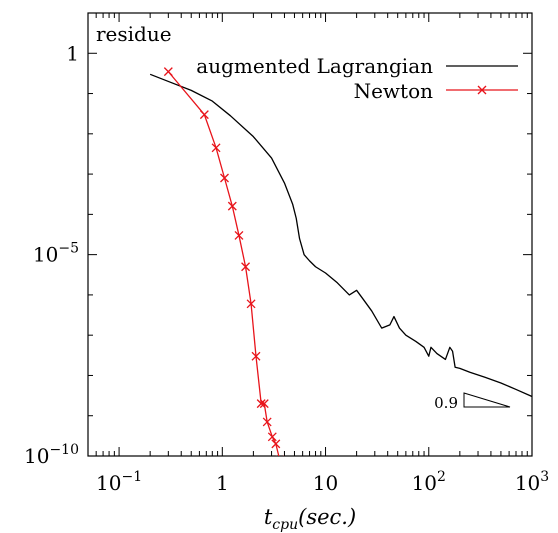 The width and height of the screenshot is (558, 533). I want to click on x-axis-label-main: t, so click(268, 517).